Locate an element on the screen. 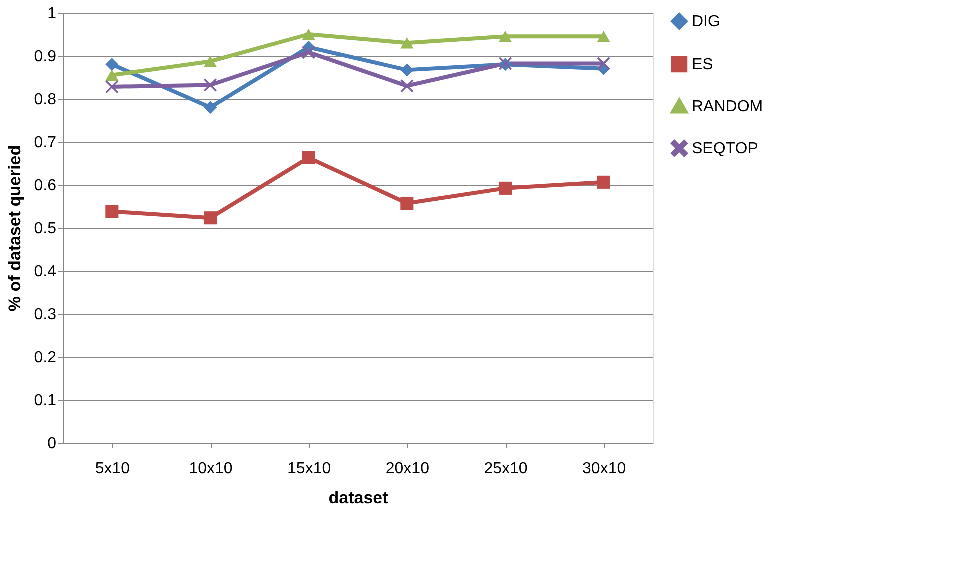  legend-label: RANDOM is located at coordinates (728, 107).